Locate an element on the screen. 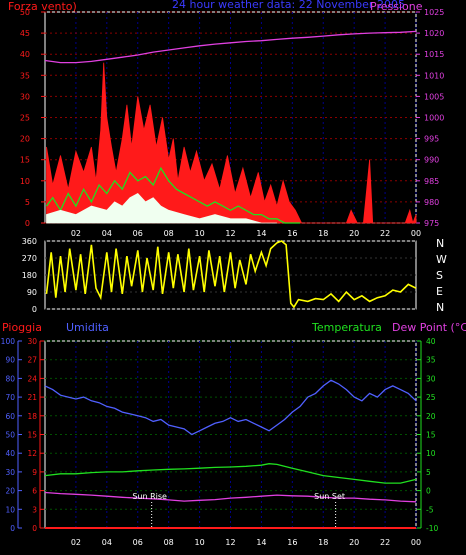  pressure-tick-label: 1025 is located at coordinates (434, 12).